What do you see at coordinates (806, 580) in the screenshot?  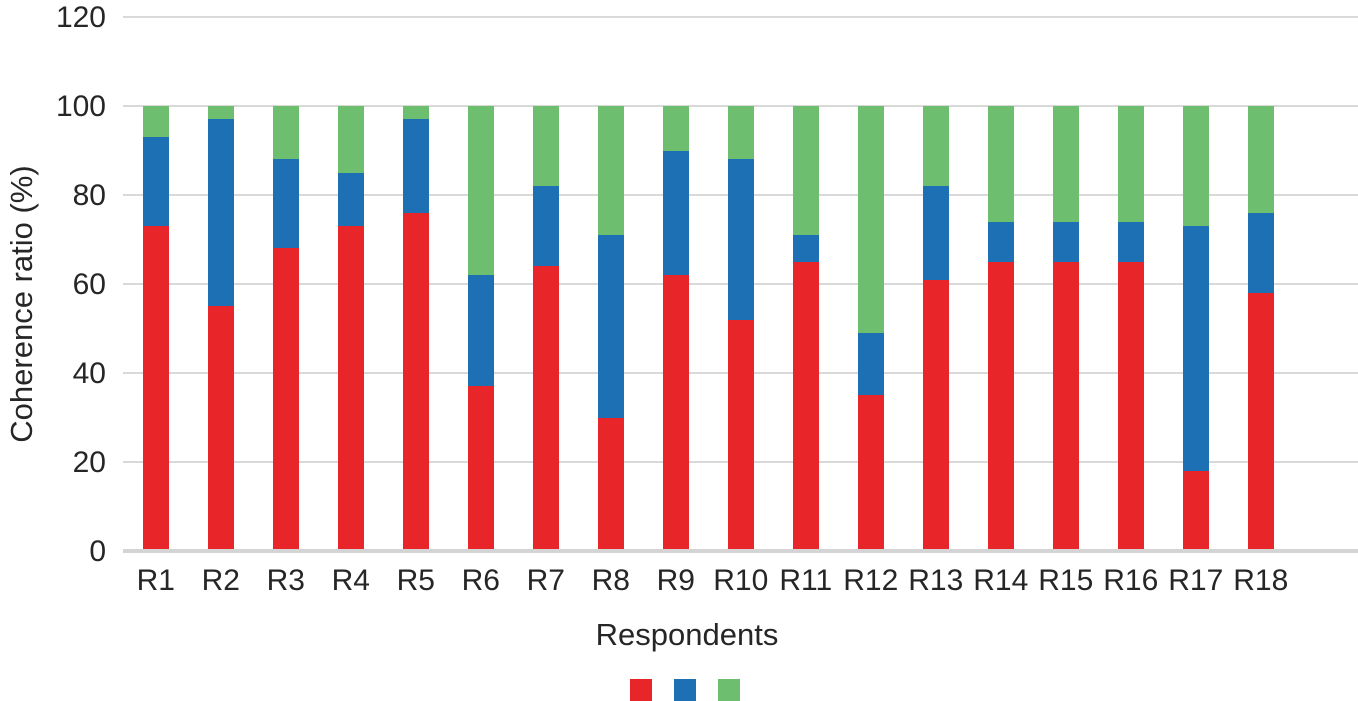 I see `x-tick-label-R11: R11` at bounding box center [806, 580].